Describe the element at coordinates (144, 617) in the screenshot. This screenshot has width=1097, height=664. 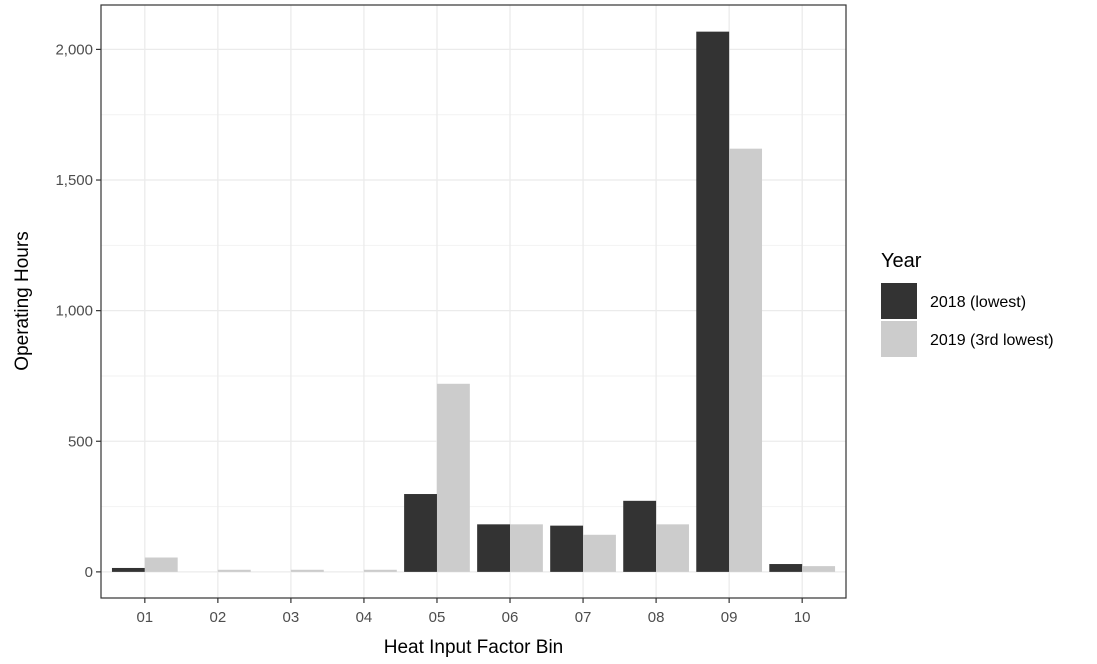
I see `x-tick-label: 01` at that location.